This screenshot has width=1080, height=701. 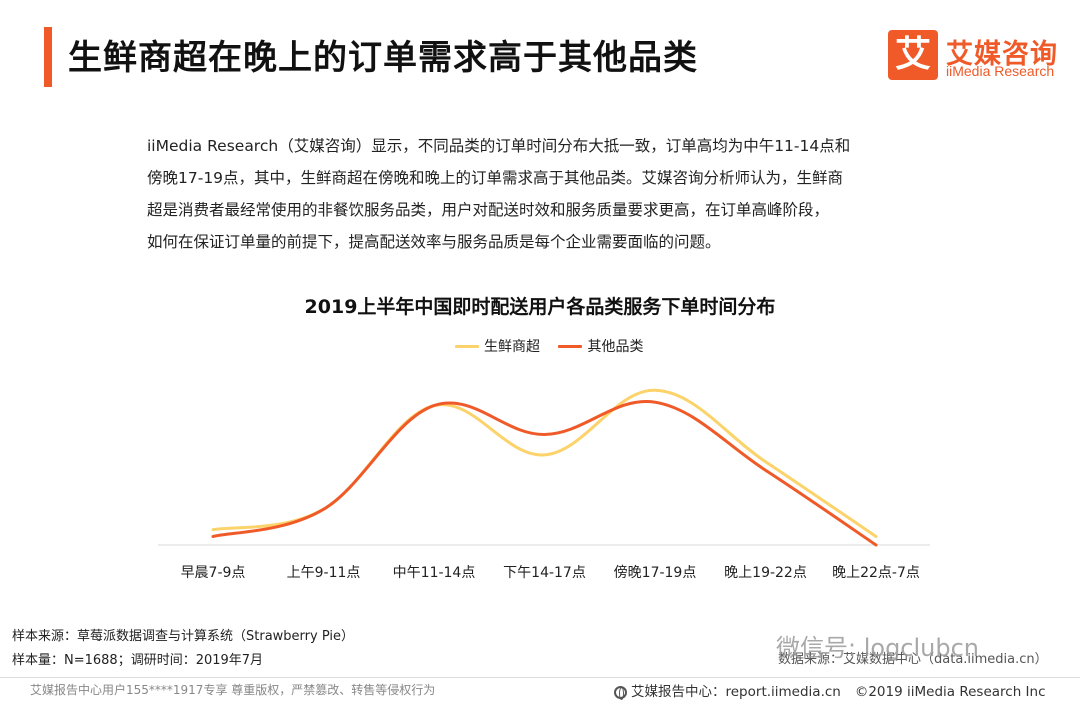 What do you see at coordinates (434, 573) in the screenshot?
I see `x-tick-label: 中午11-14点` at bounding box center [434, 573].